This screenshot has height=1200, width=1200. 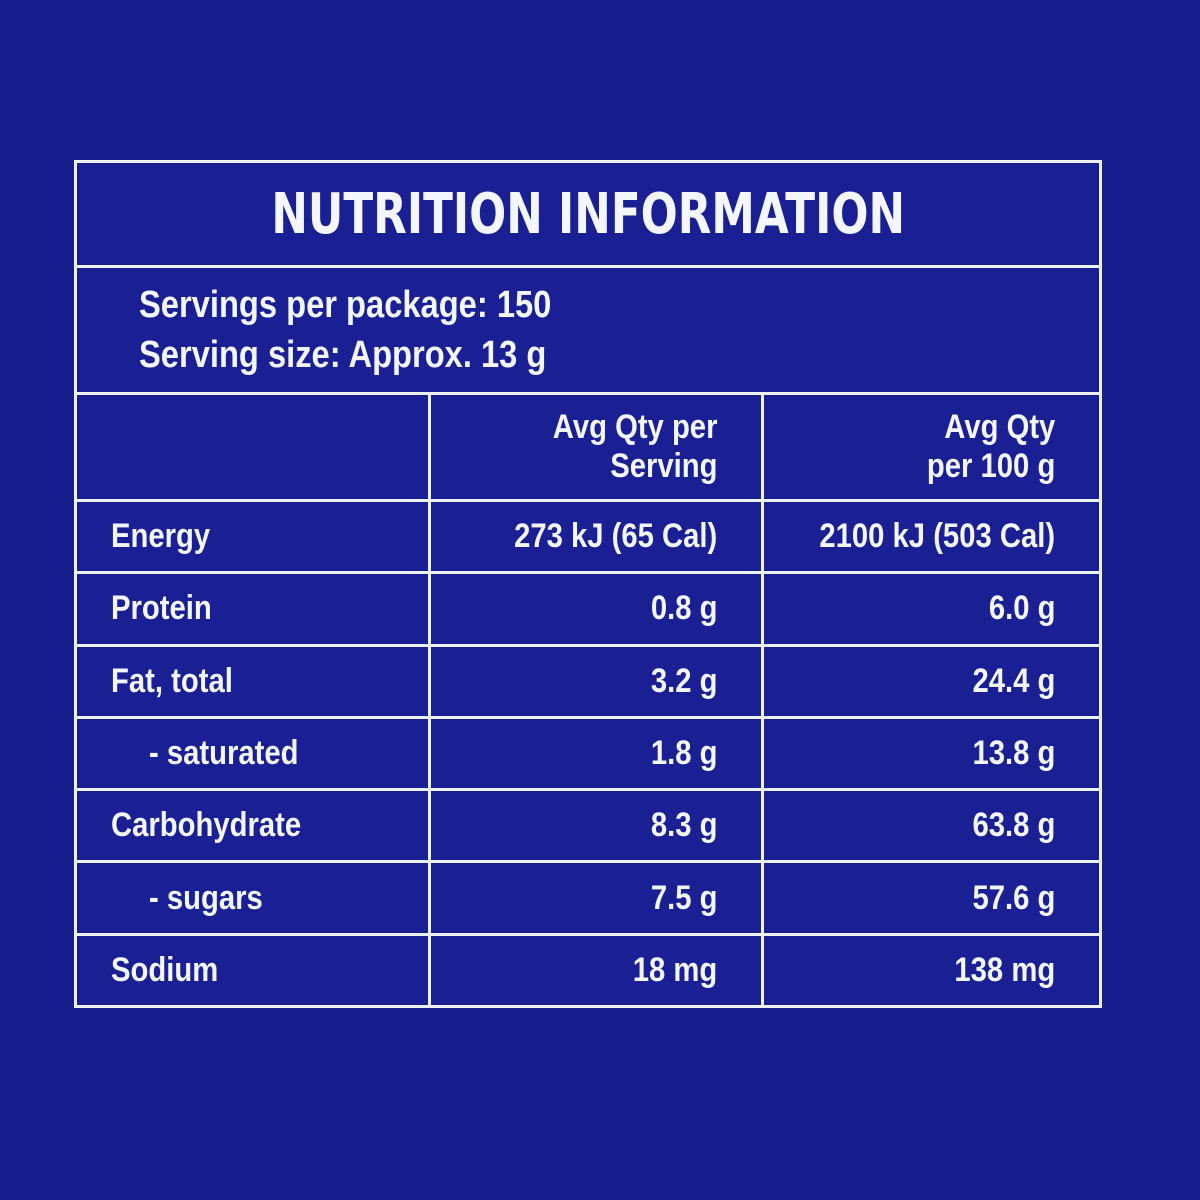 I want to click on table-row-fat-total: Fat, total 3.2 g 24.4 g, so click(x=588, y=681).